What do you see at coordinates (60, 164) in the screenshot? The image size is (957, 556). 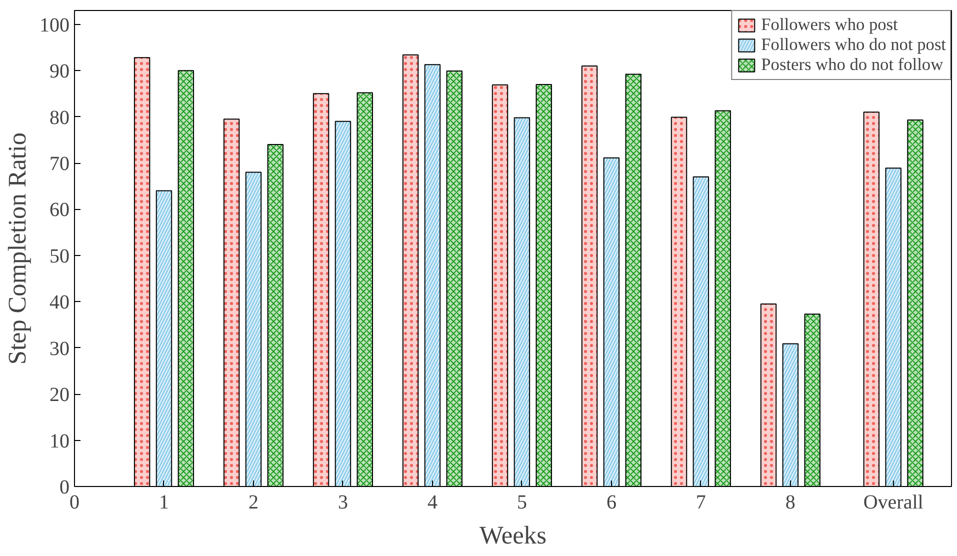 I see `y-tick-label: 70` at bounding box center [60, 164].